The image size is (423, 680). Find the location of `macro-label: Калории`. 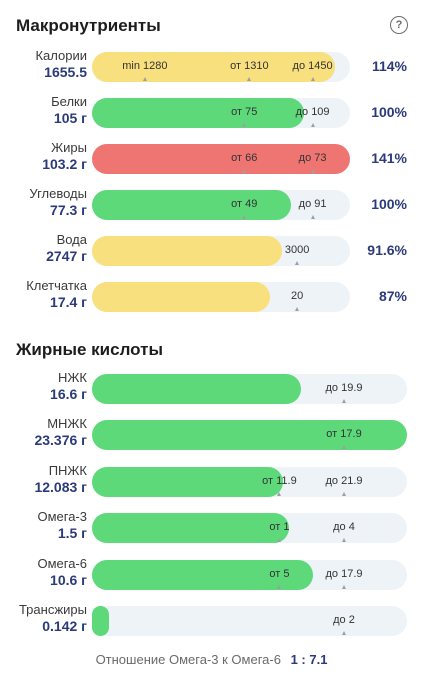

macro-label: Калории is located at coordinates (61, 55).